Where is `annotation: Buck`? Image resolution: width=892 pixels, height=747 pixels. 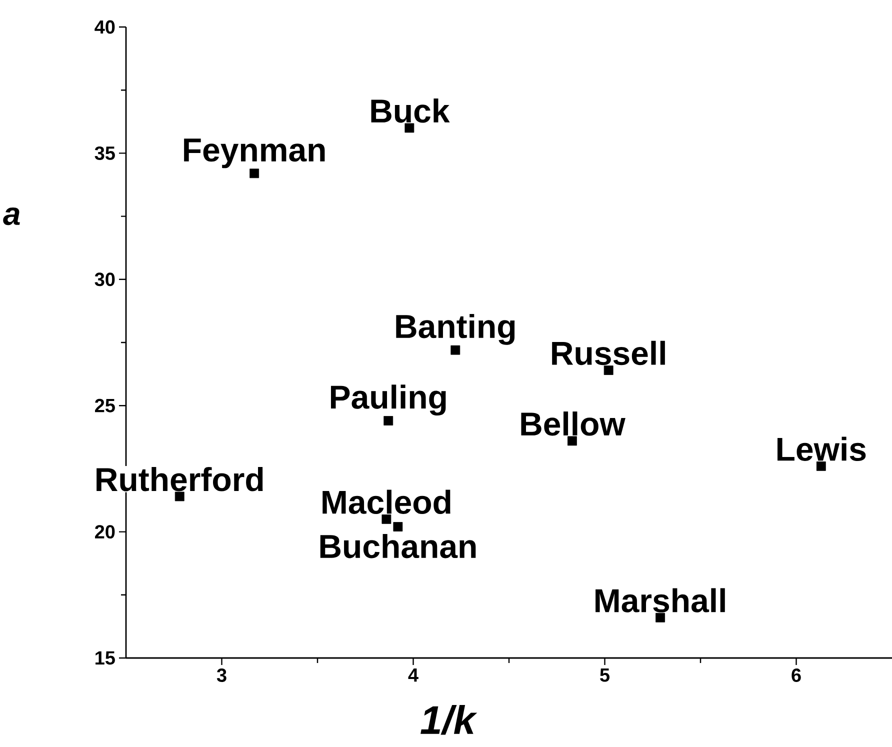 annotation: Buck is located at coordinates (410, 110).